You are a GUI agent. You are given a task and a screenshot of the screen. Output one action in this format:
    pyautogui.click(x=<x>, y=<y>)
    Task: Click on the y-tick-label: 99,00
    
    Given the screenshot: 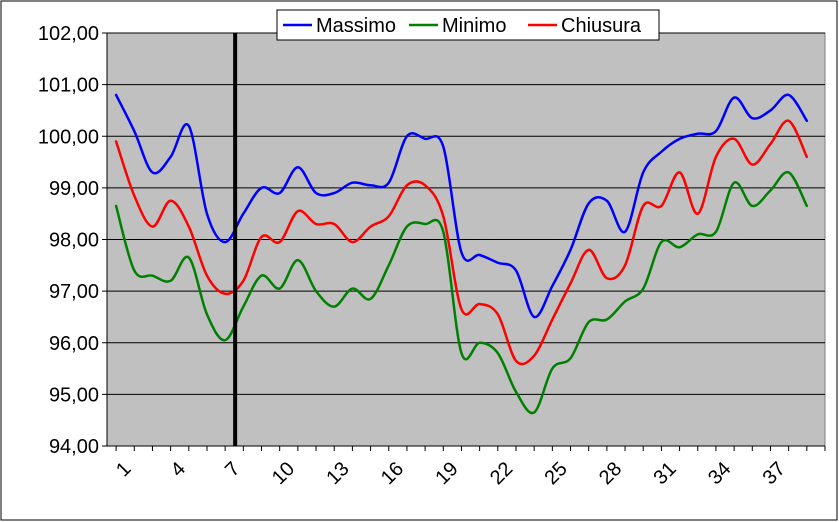 What is the action you would take?
    pyautogui.click(x=74, y=189)
    